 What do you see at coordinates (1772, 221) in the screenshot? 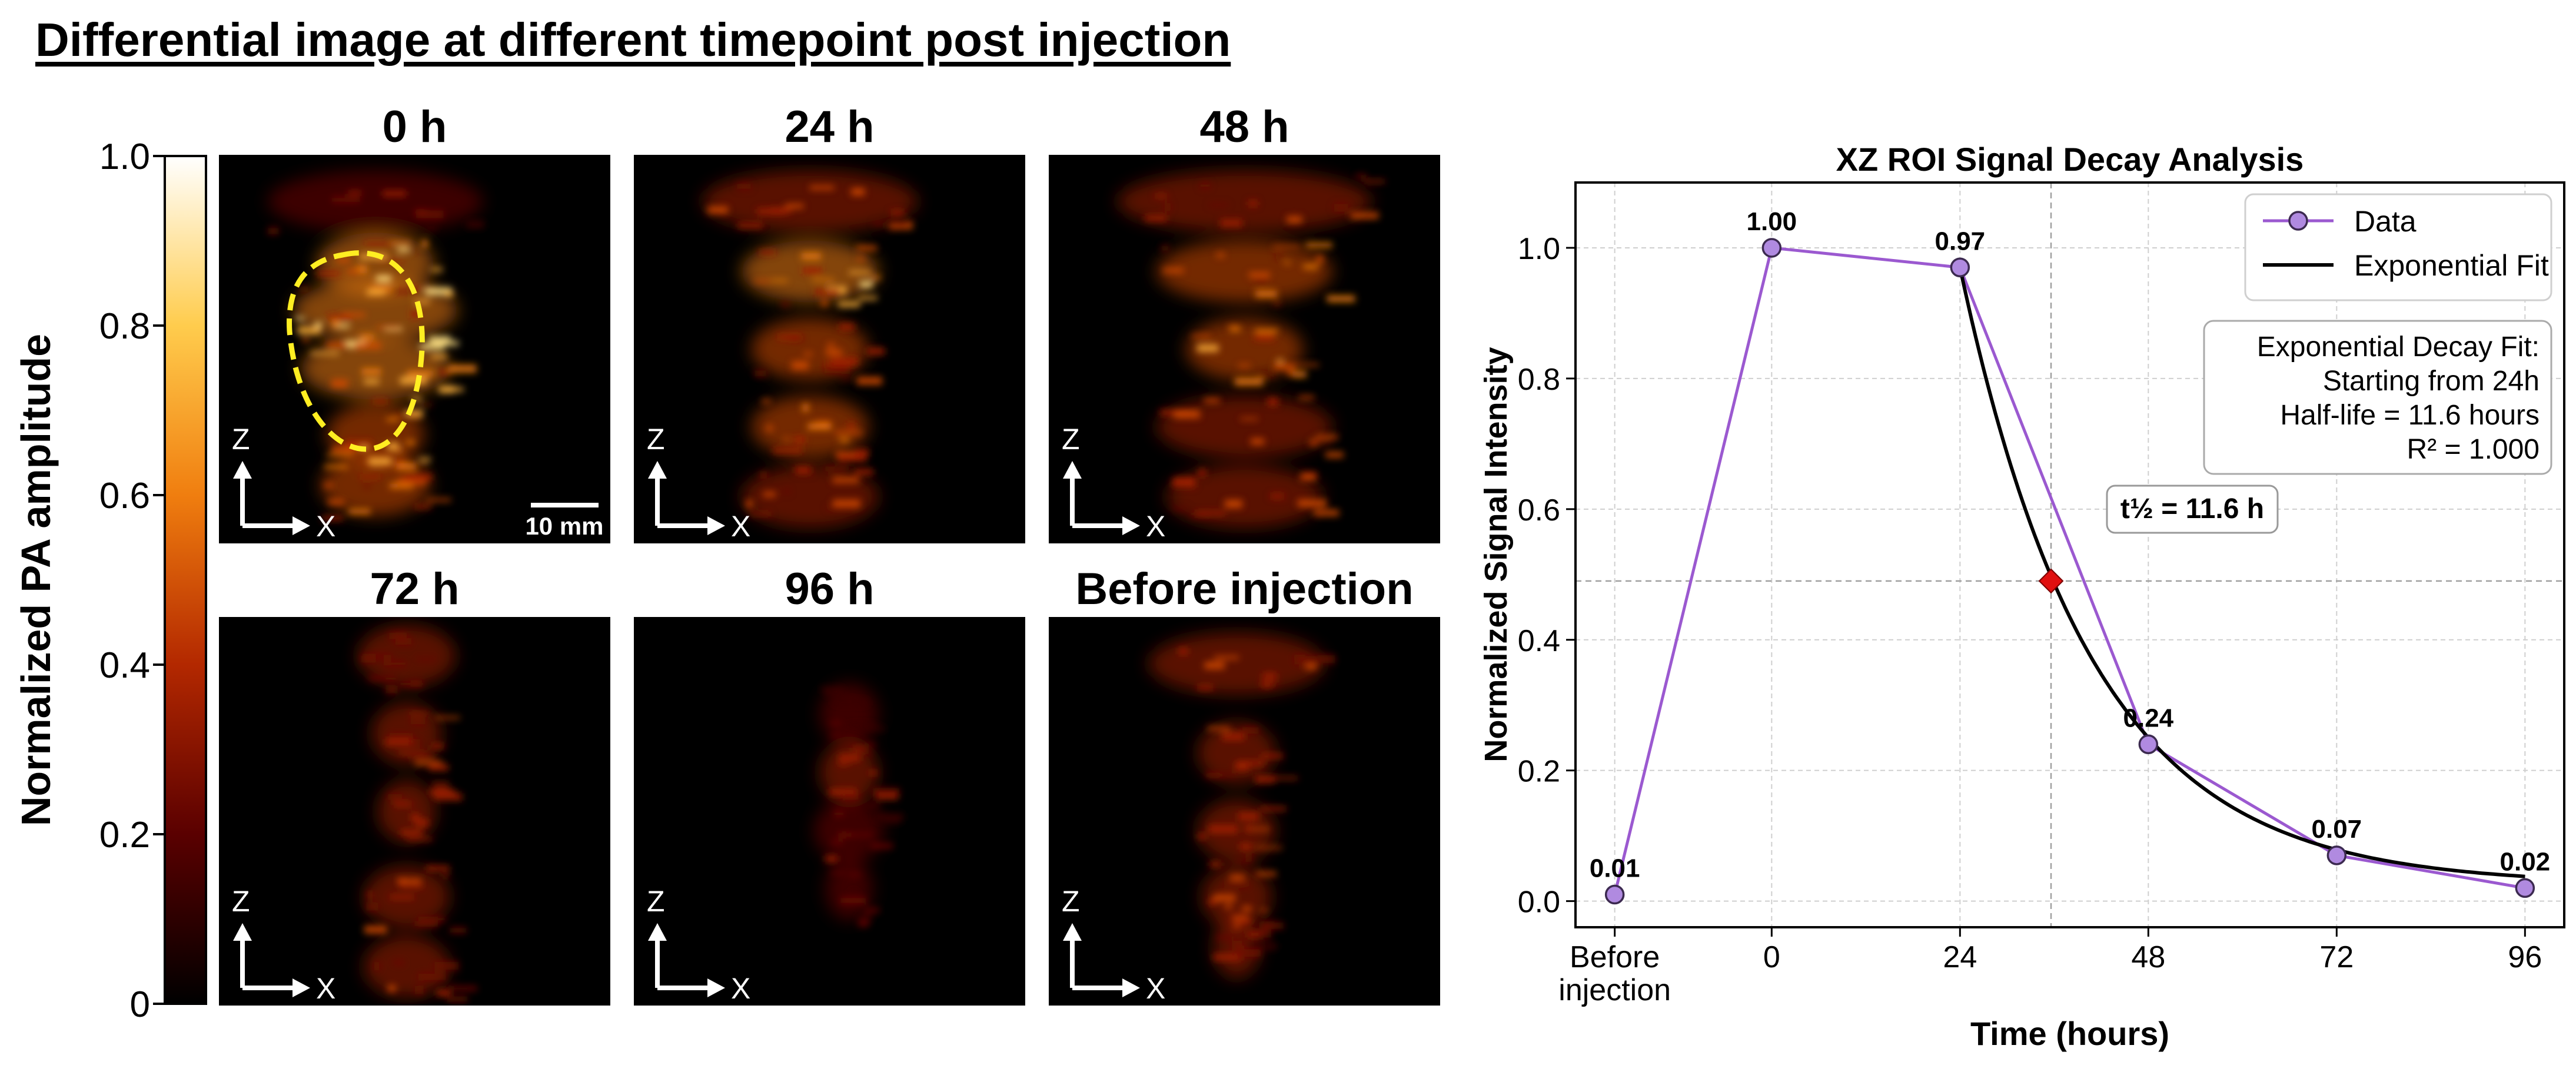
I see `data-label: 1.00` at bounding box center [1772, 221].